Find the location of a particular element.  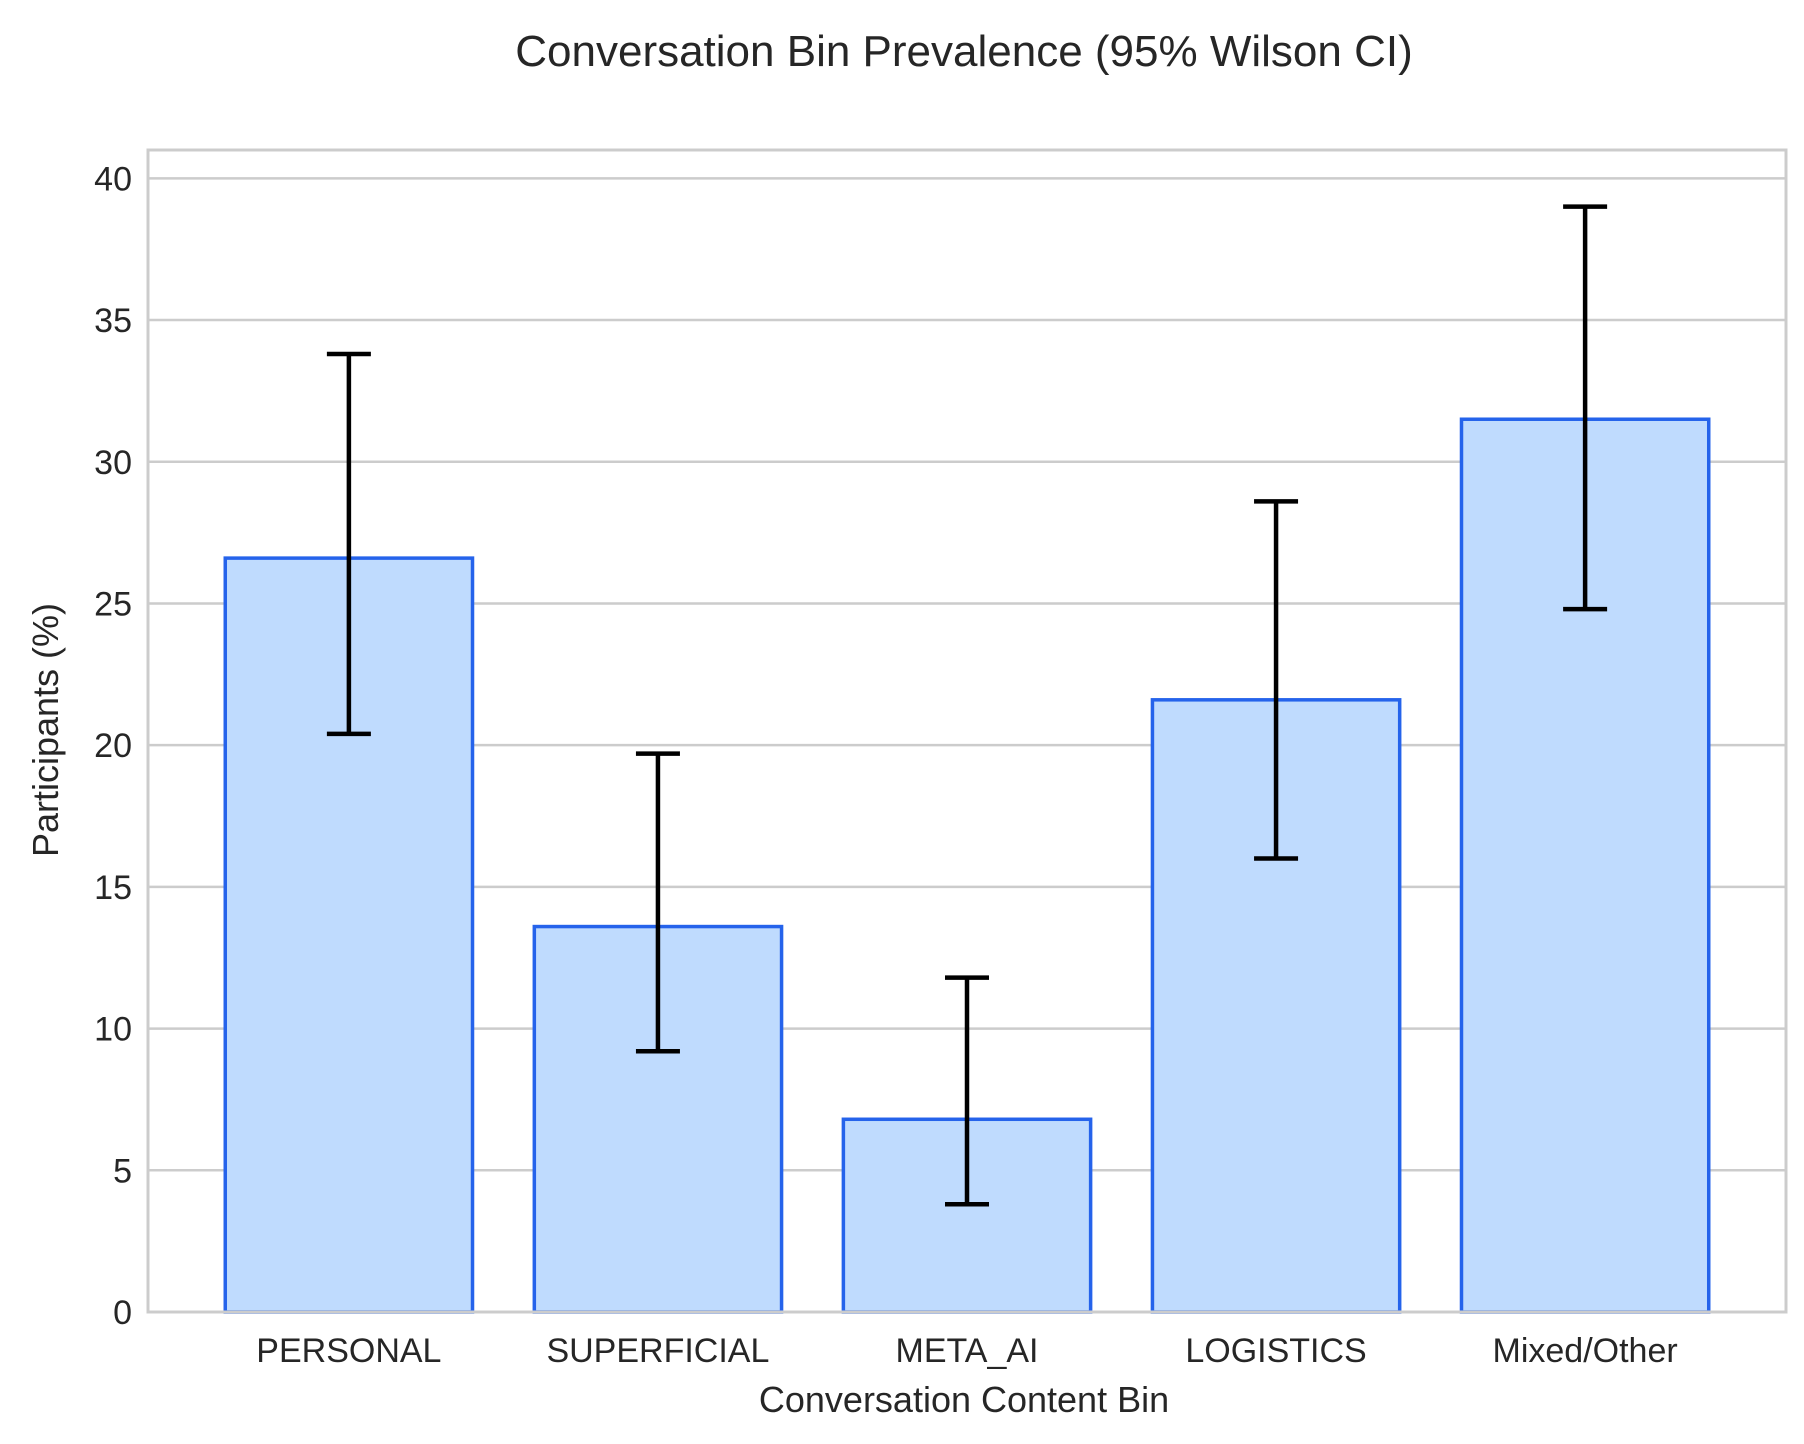

x-tick-label: SUPERFICIAL is located at coordinates (657, 1351).